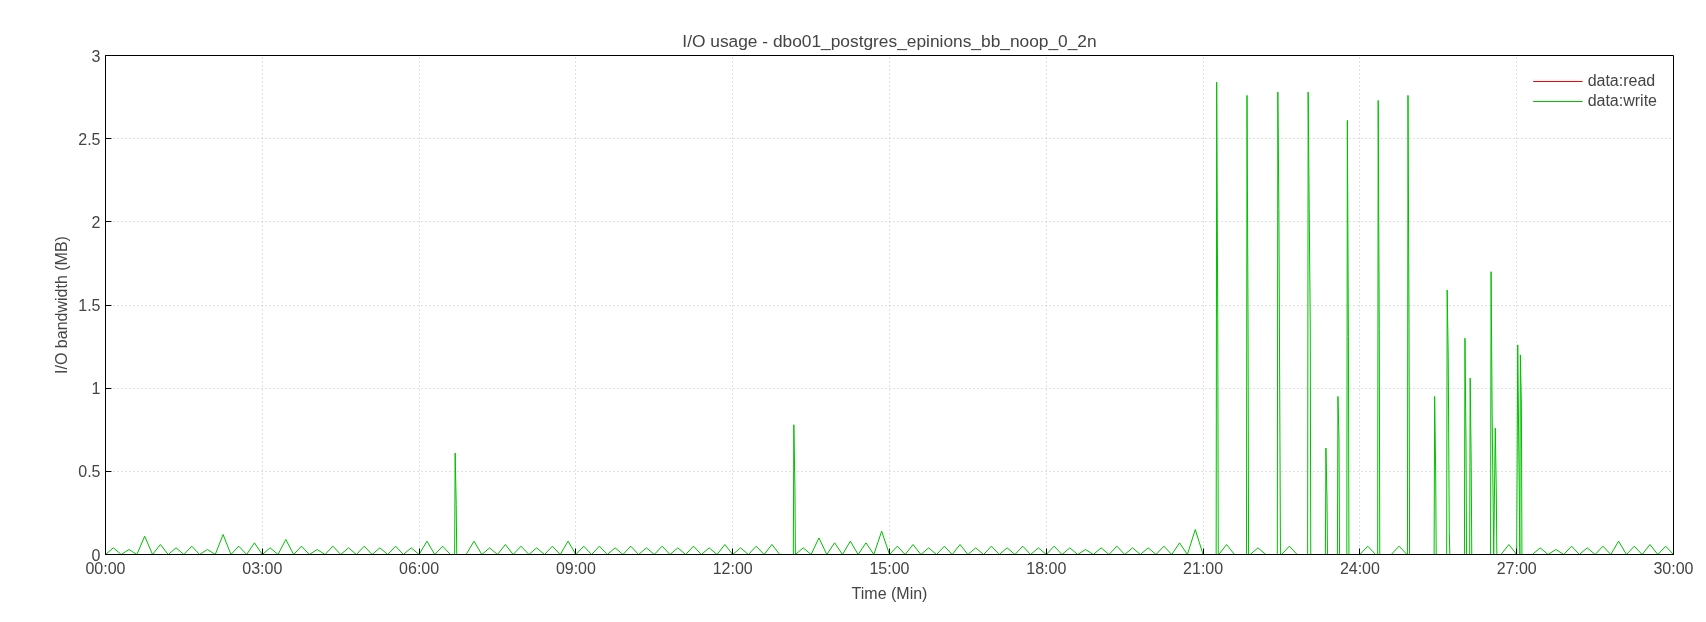  I want to click on y-tick-label: 3, so click(96, 56).